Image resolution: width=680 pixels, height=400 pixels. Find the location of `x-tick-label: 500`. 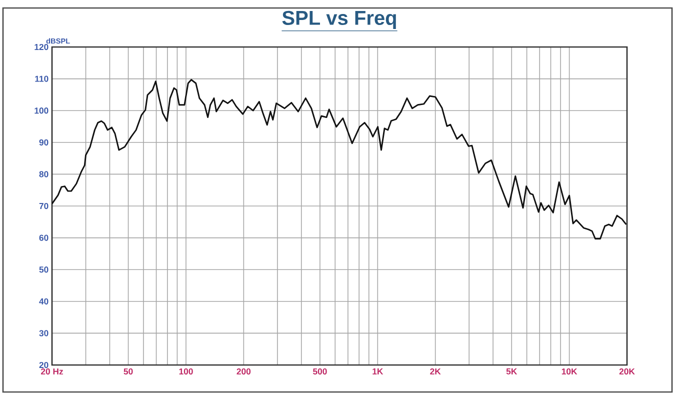

x-tick-label: 500 is located at coordinates (319, 371).